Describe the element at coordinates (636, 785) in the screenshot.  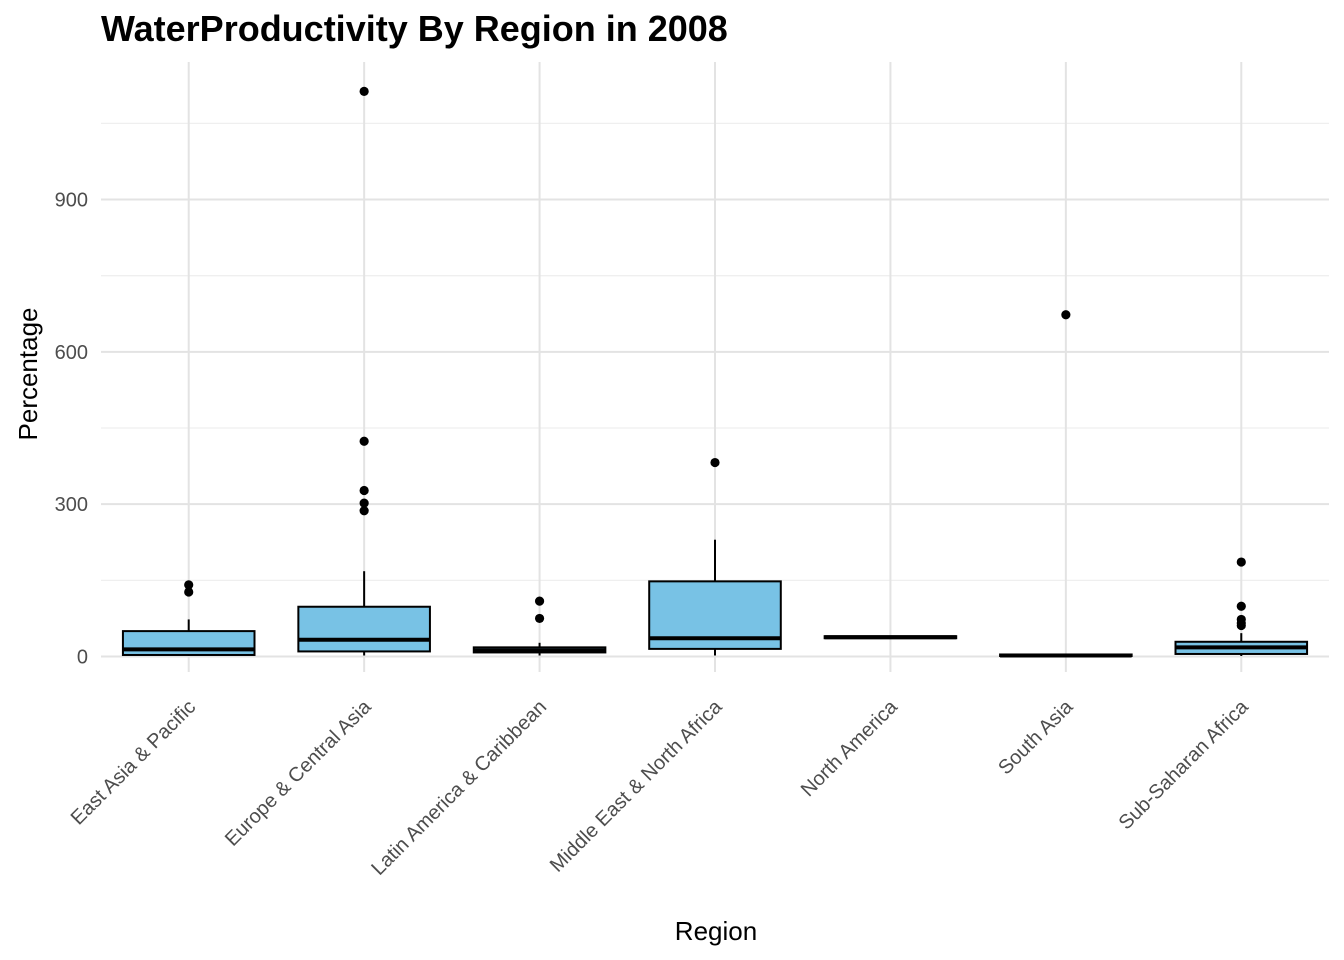
I see `x-tick-label: Middle East & North Africa` at that location.